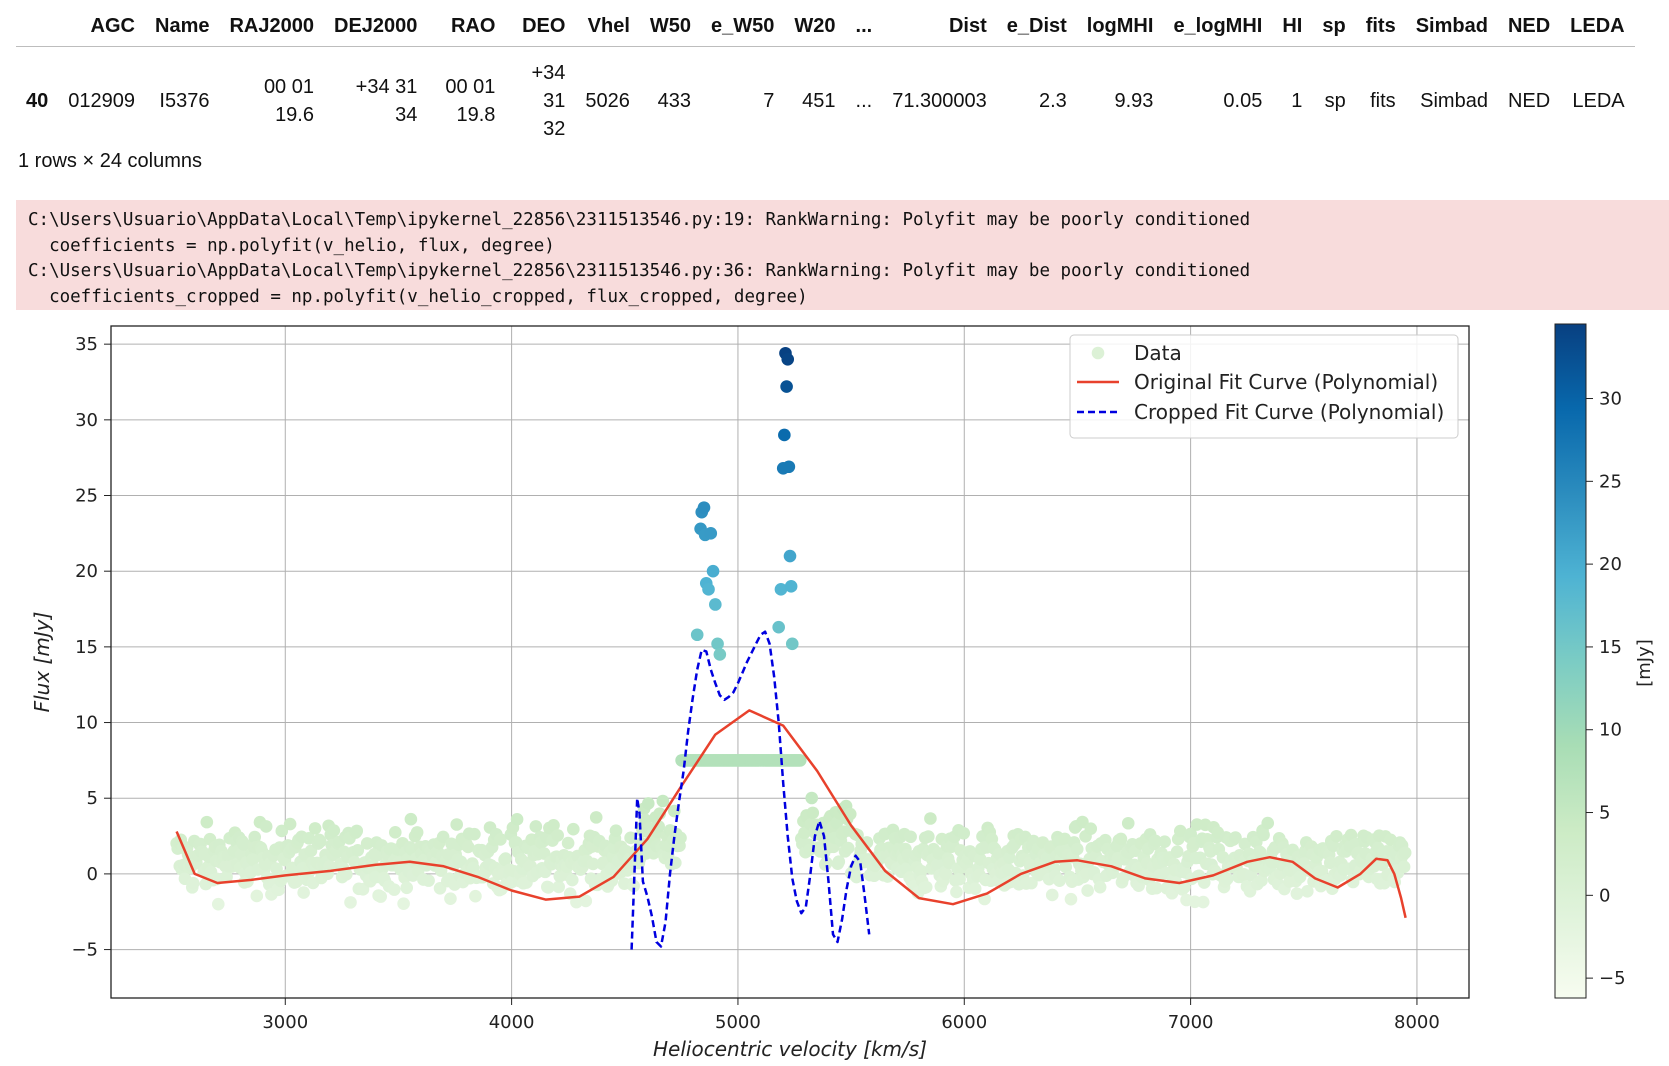 The width and height of the screenshot is (1669, 1066). I want to click on column-header: NED, so click(1529, 23).